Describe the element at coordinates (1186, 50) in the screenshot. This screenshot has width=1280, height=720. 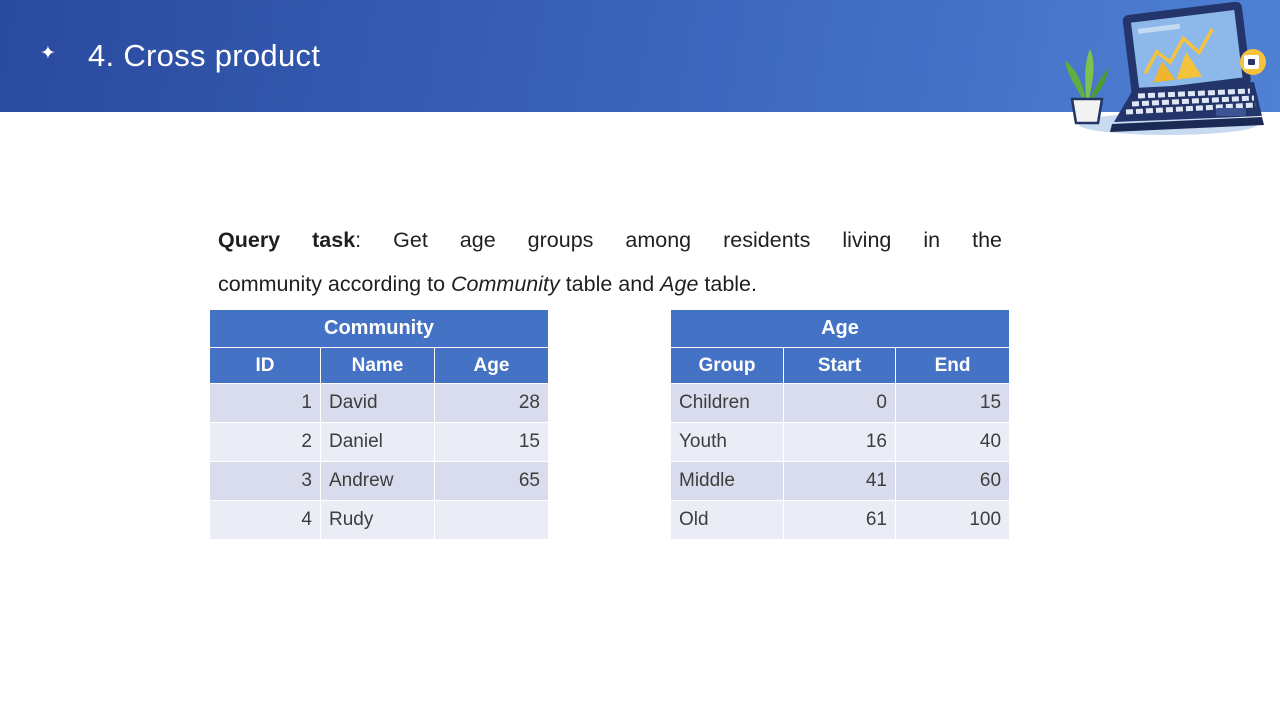
I see `laptop-screen` at that location.